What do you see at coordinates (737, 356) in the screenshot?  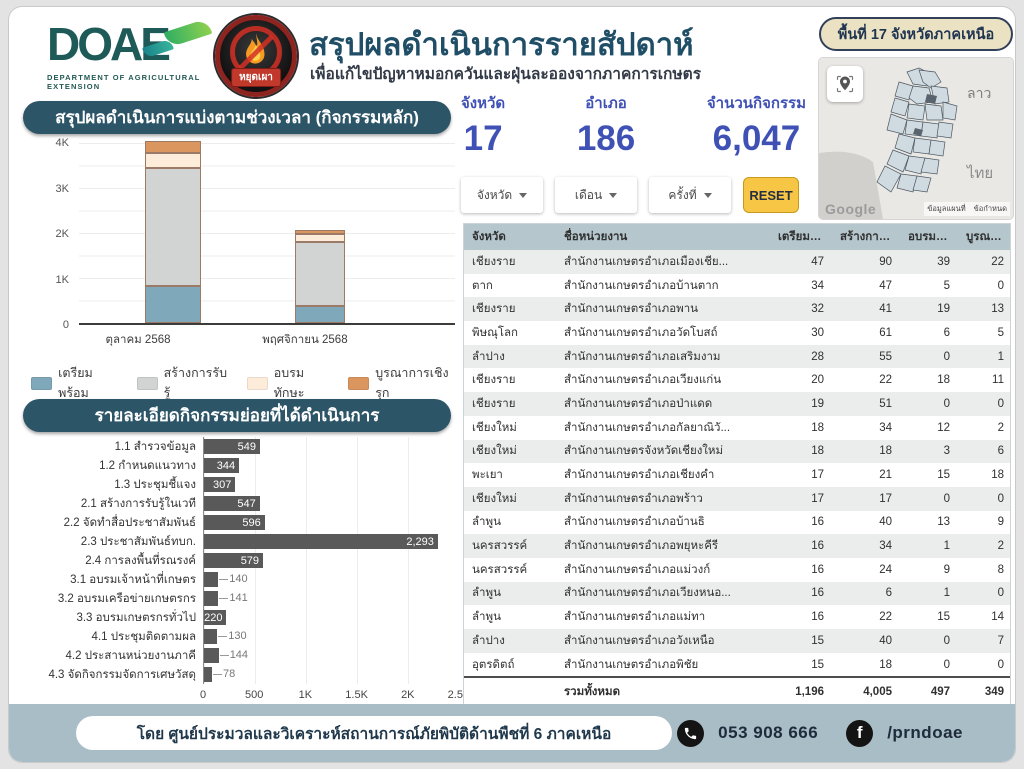 I see `table-row: ลำปาง สำนักงานเกษตรอำเภอเสริมงาม 28 55 0 1` at bounding box center [737, 356].